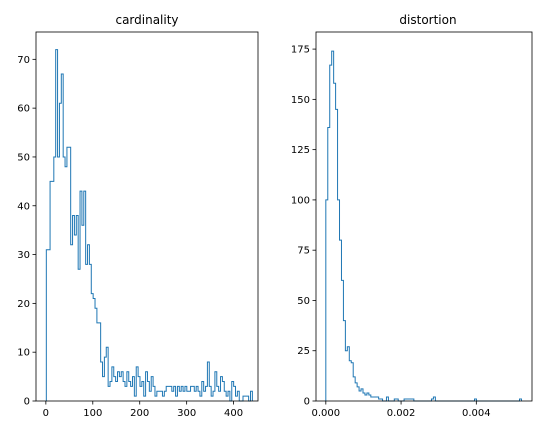 The width and height of the screenshot is (546, 435). What do you see at coordinates (303, 226) in the screenshot?
I see `distortion-y-axis: 0 25 50 75 100 125 150 175` at bounding box center [303, 226].